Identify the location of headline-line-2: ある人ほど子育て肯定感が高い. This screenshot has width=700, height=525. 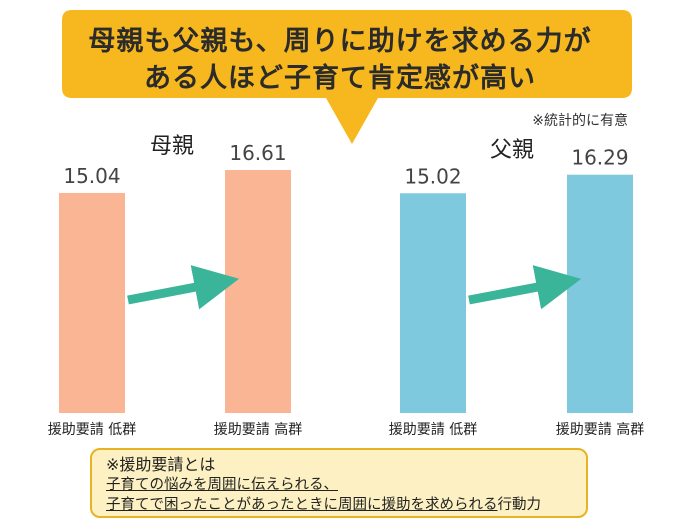
(340, 78).